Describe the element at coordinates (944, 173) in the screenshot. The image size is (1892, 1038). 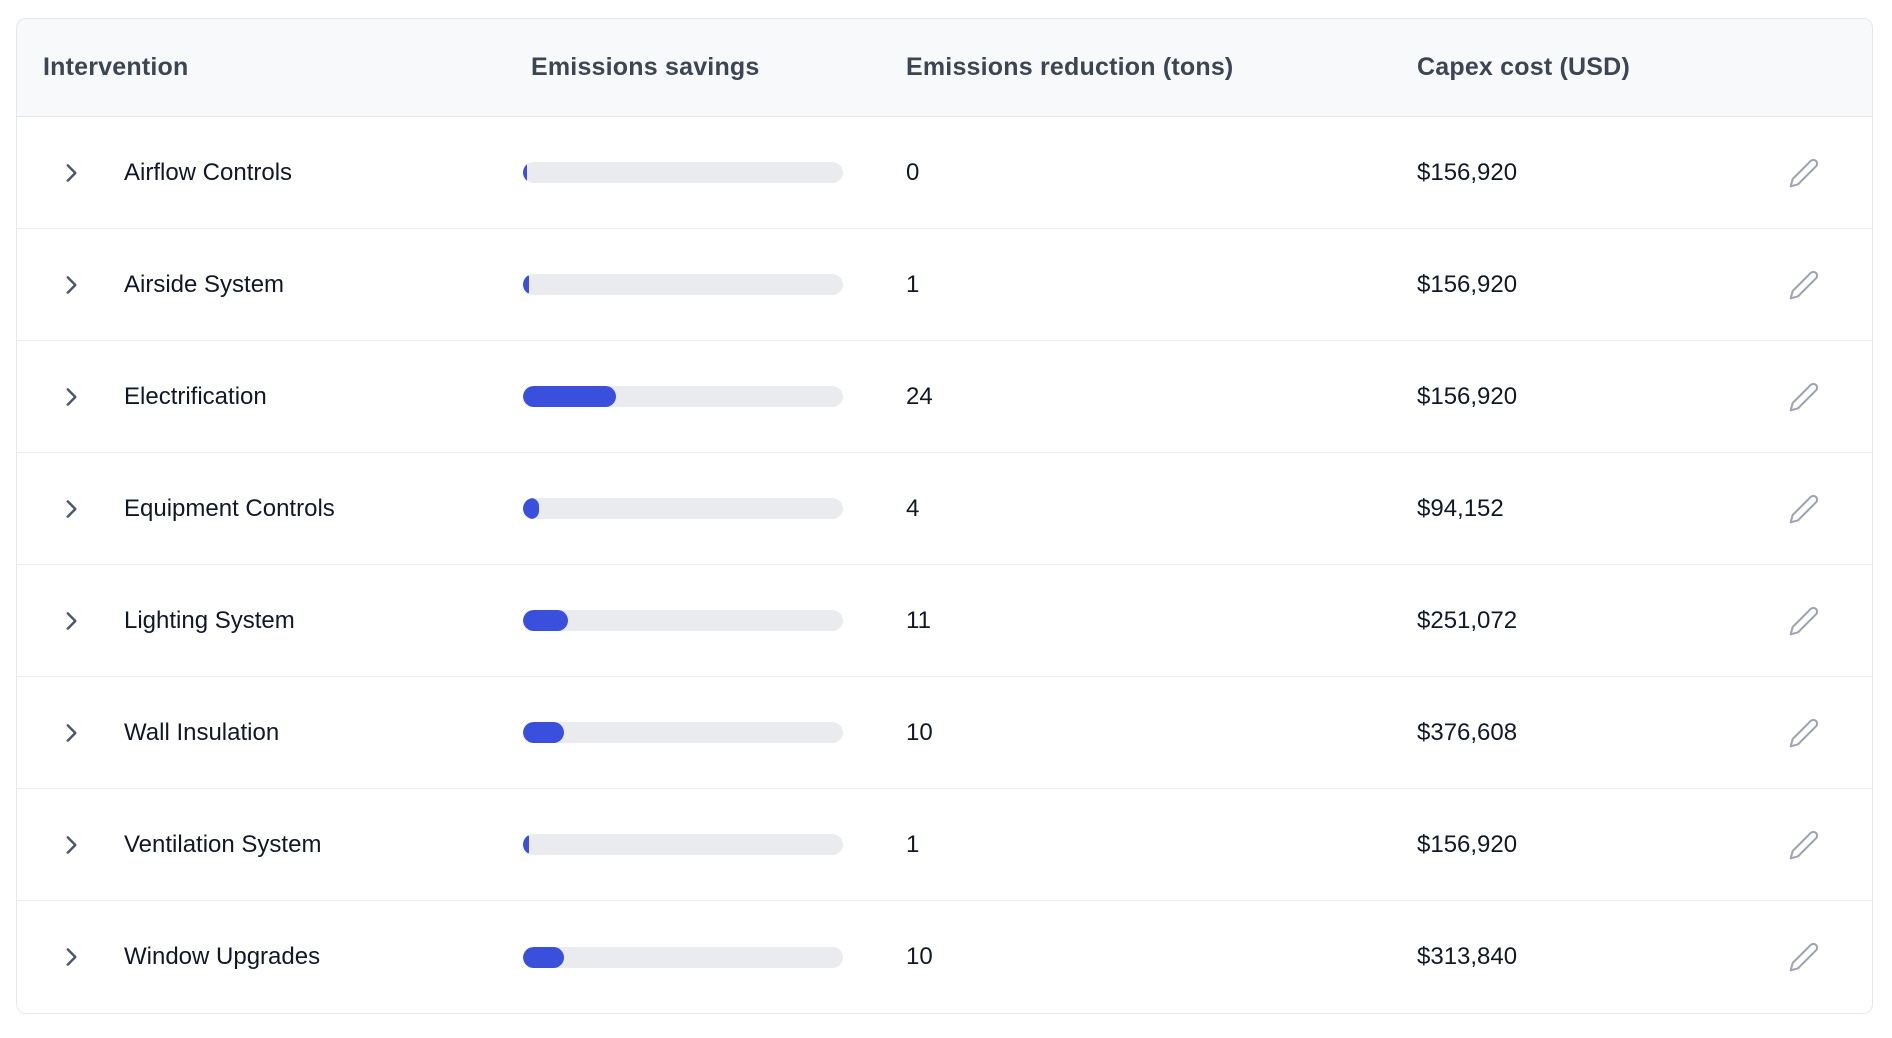
I see `table-row: Airflow Controls 0 $156,920` at that location.